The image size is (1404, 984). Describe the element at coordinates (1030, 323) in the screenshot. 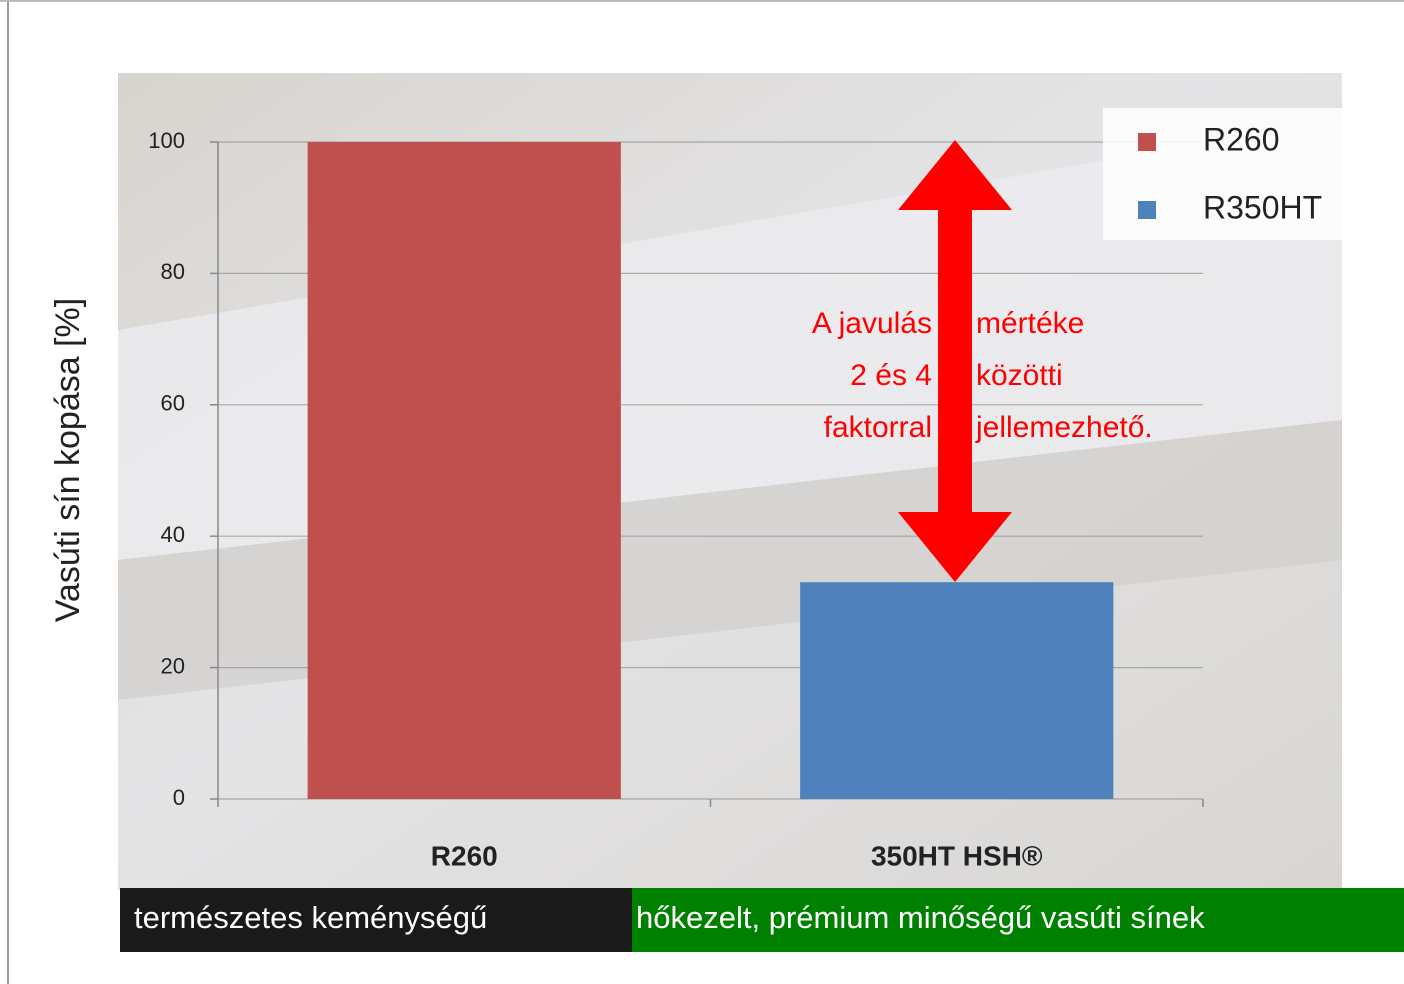

I see `annotation: mértéke` at that location.